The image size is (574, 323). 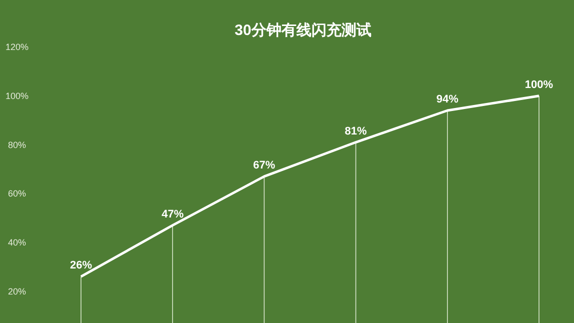 I want to click on text: 47%, so click(x=173, y=214).